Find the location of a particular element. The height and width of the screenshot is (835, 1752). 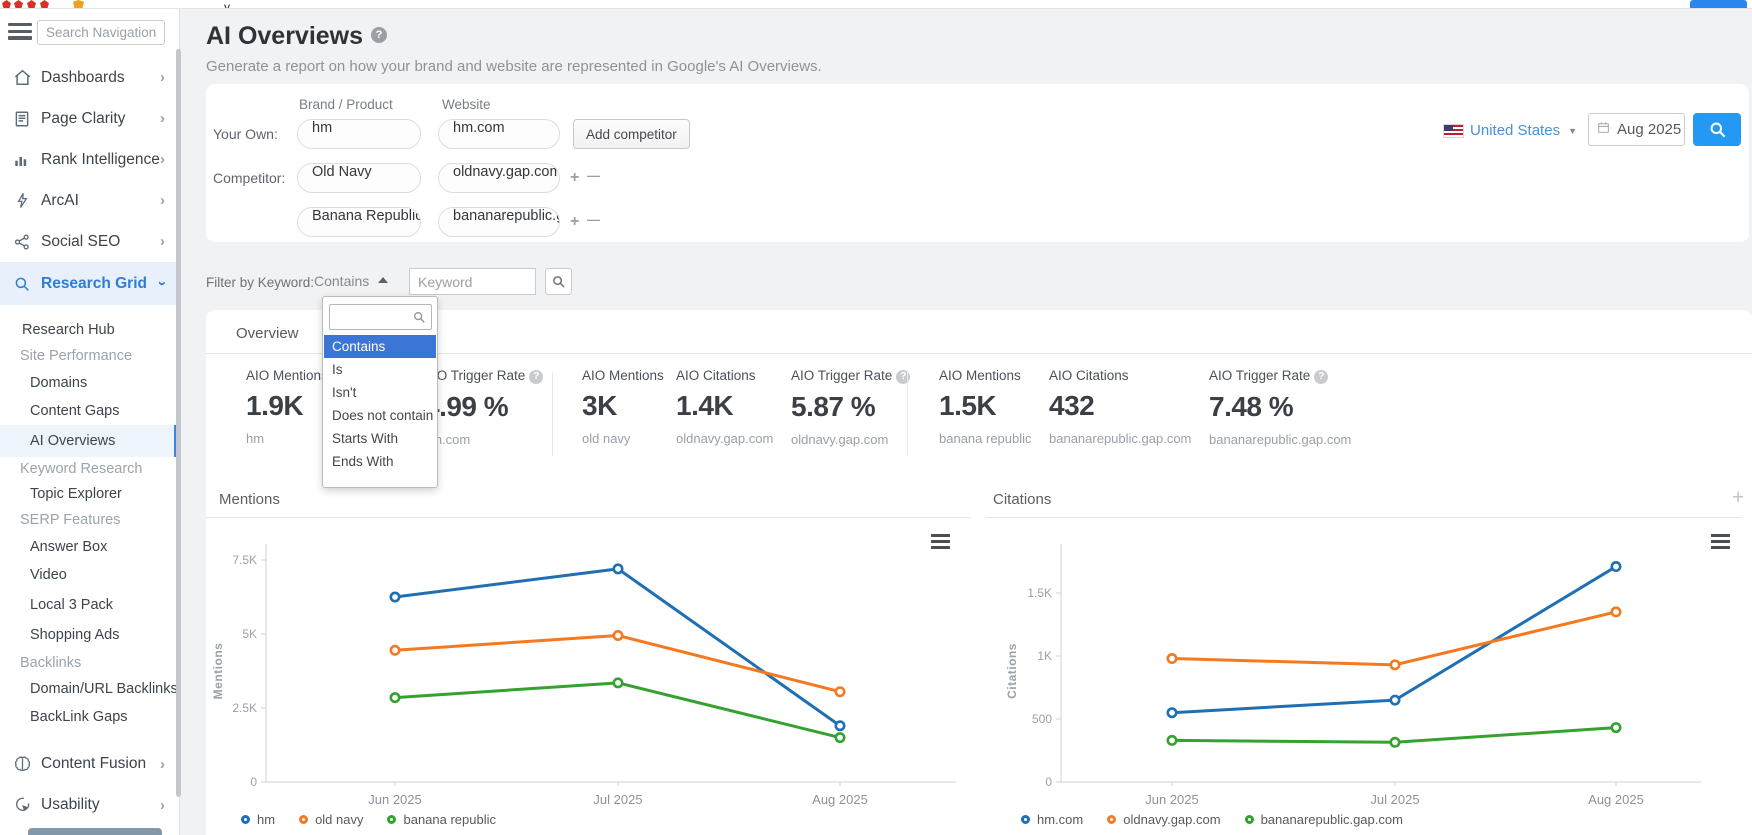

sidebar-item-shopping-ads: Shopping Ads is located at coordinates (89, 635).